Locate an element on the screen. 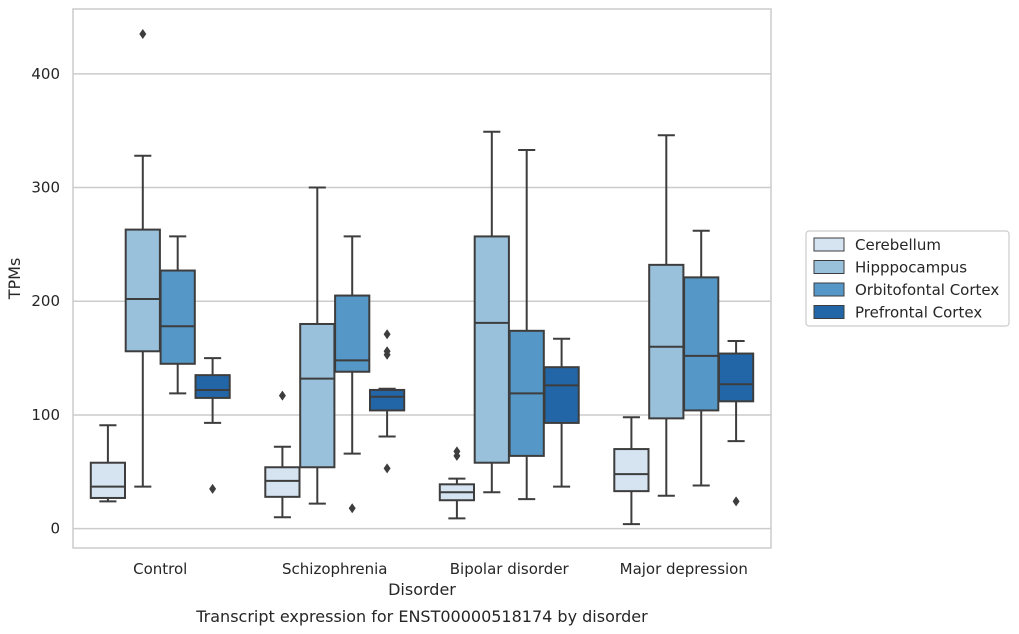 This screenshot has width=1019, height=634. legend-entry: Cerebellum is located at coordinates (877, 245).